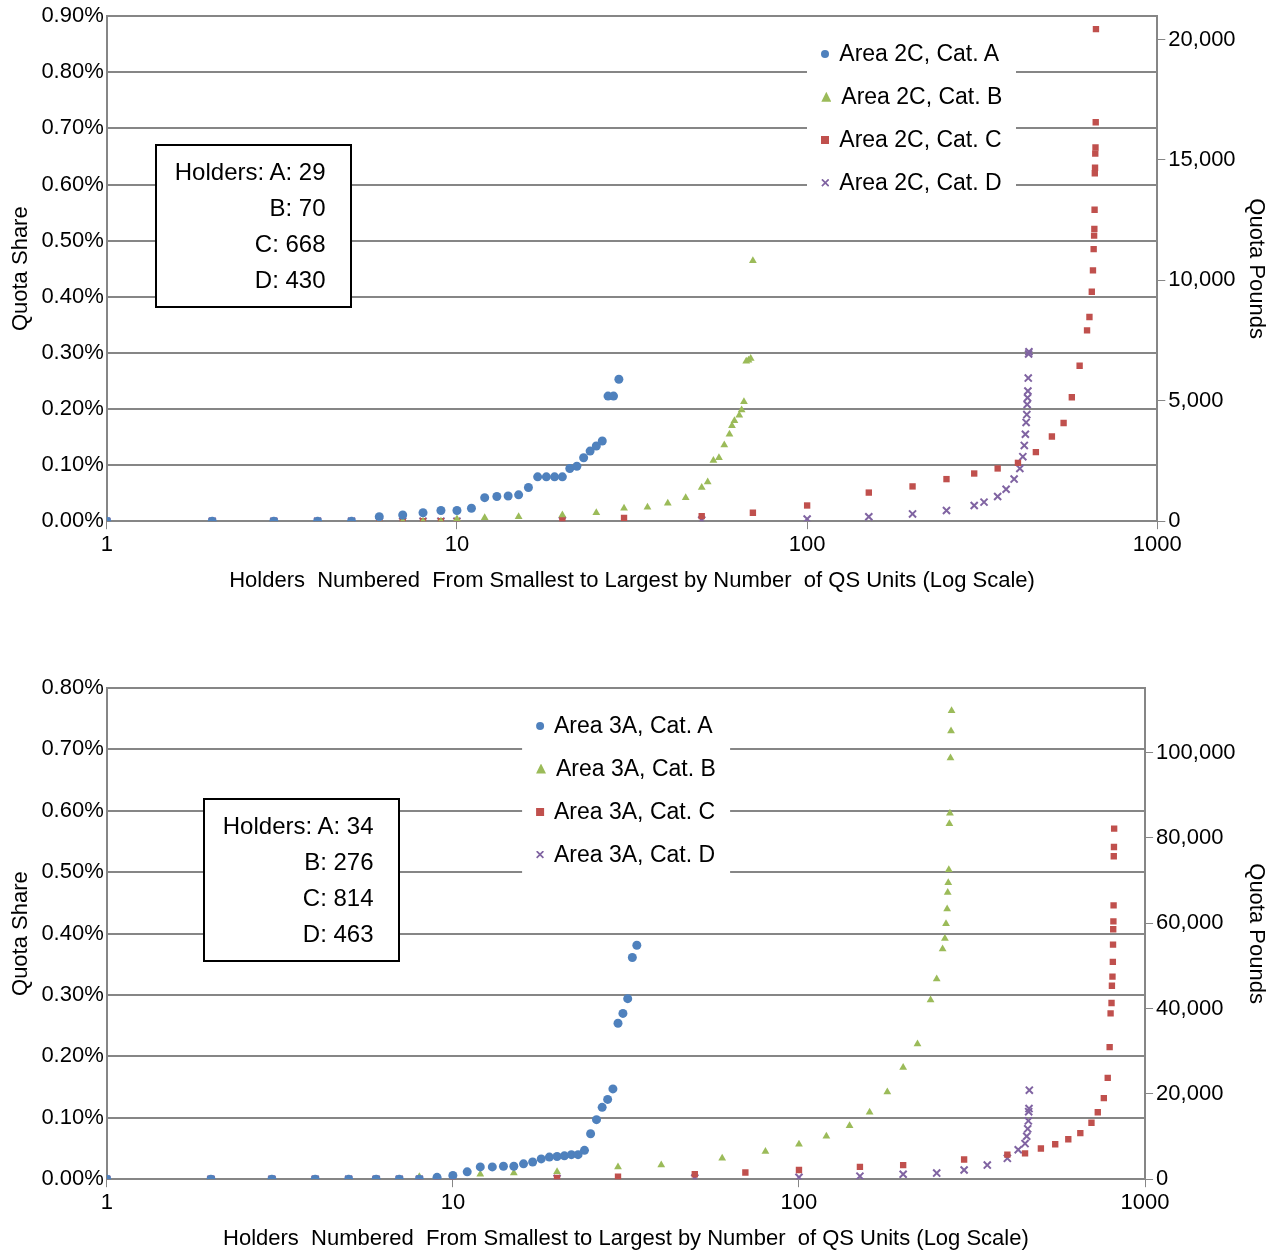 The image size is (1279, 1257). What do you see at coordinates (1190, 836) in the screenshot?
I see `y2-tick-label: 80,000` at bounding box center [1190, 836].